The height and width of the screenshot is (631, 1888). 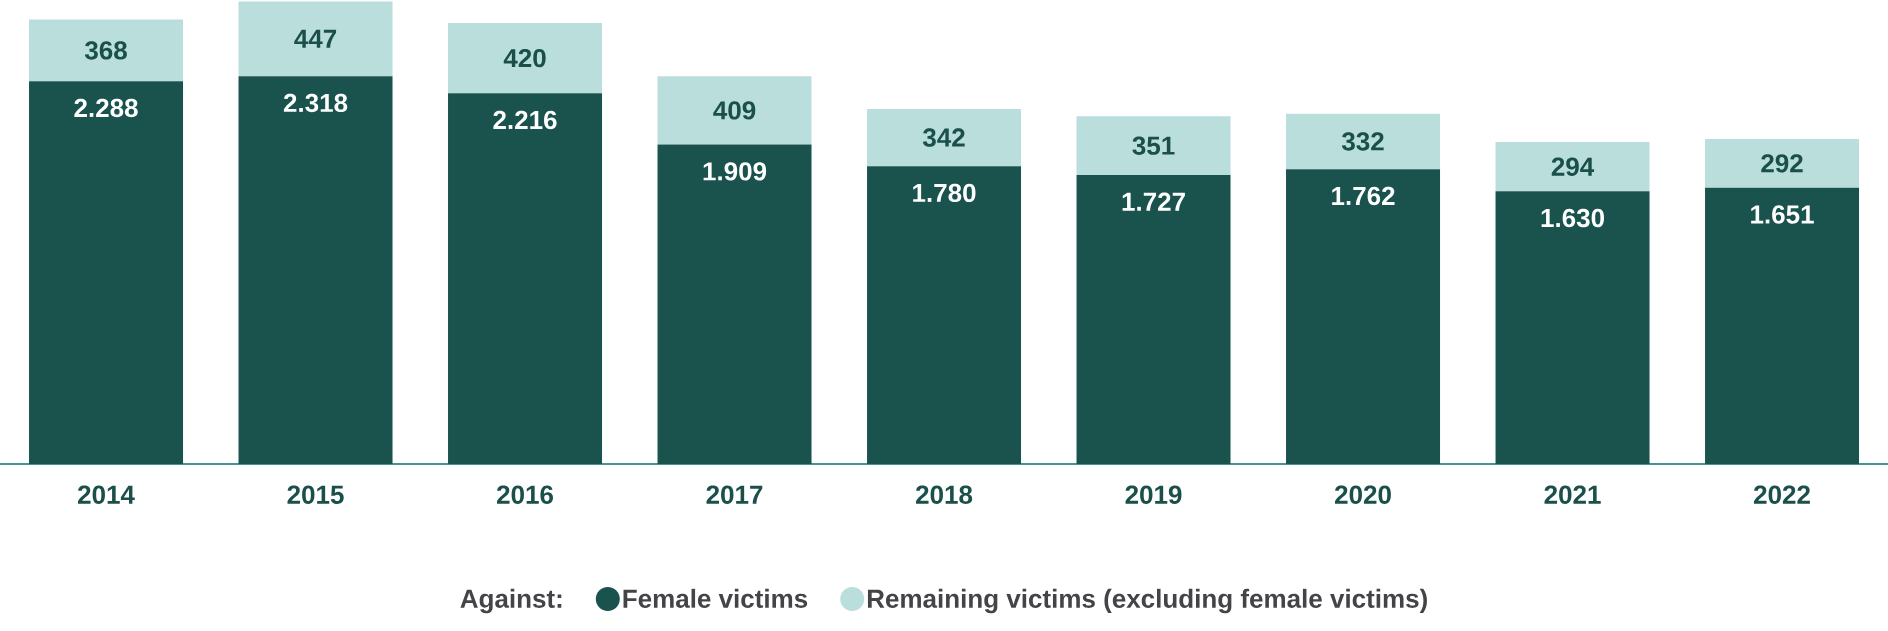 What do you see at coordinates (1153, 201) in the screenshot?
I see `data-label: 1.727` at bounding box center [1153, 201].